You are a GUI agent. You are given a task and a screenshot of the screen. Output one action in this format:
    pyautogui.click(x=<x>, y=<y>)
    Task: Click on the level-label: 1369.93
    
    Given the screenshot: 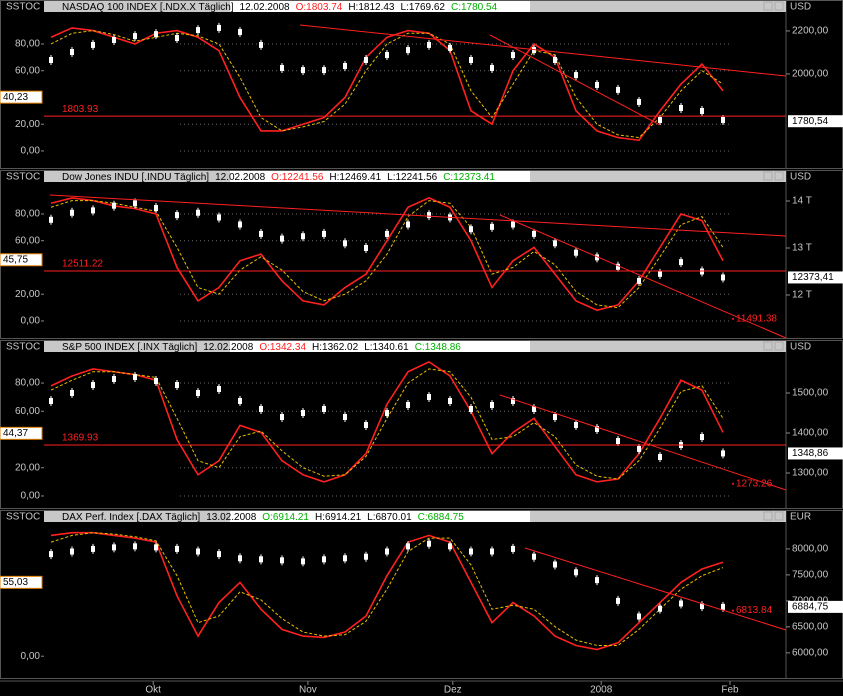 What is the action you would take?
    pyautogui.click(x=80, y=438)
    